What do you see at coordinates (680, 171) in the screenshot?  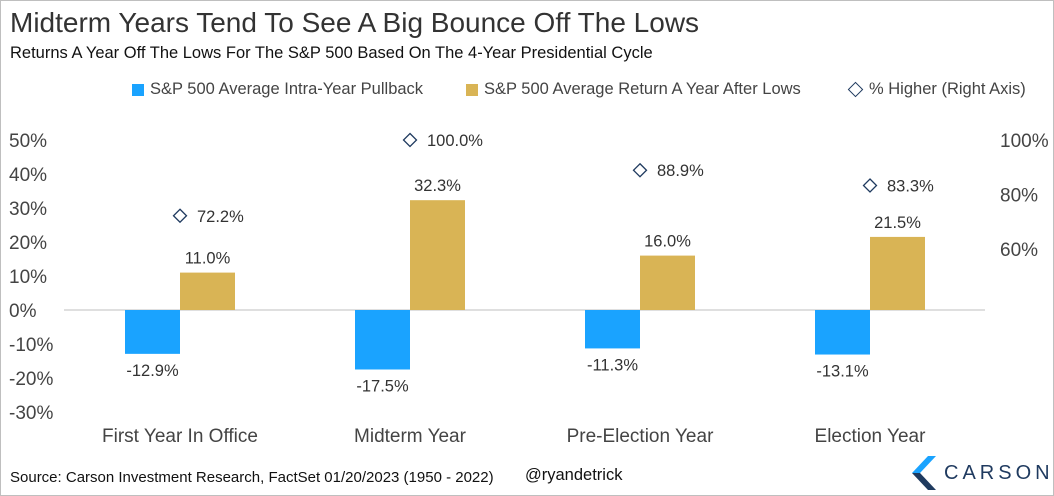 I see `data-label-pct-higher: 88.9%` at bounding box center [680, 171].